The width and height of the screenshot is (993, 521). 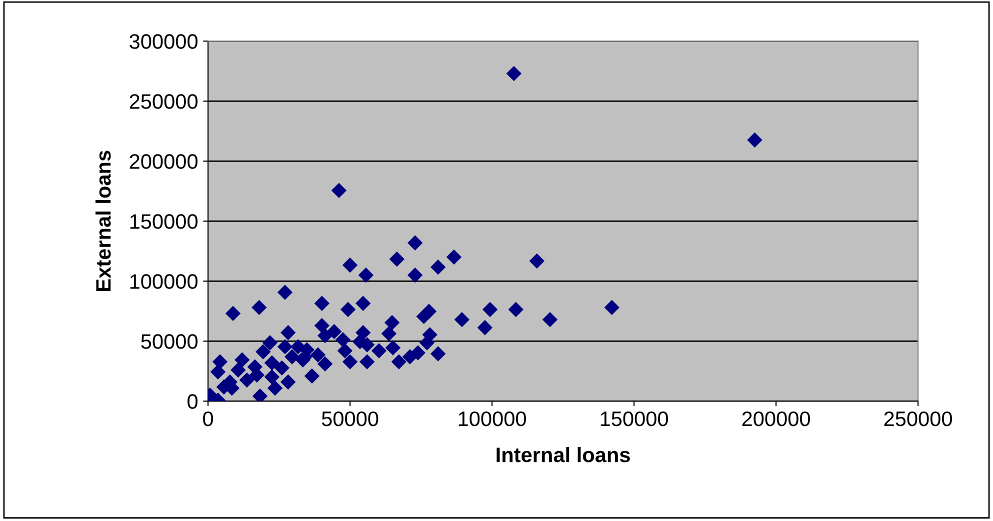 What do you see at coordinates (164, 41) in the screenshot?
I see `y-tick-label: 300000` at bounding box center [164, 41].